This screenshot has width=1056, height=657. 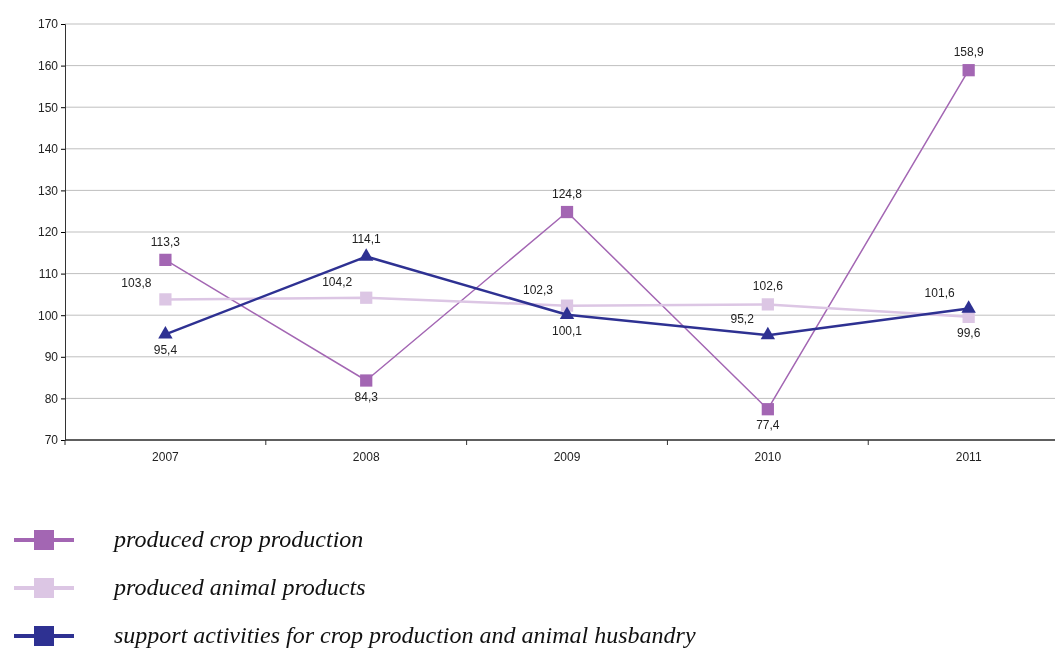 I want to click on x-tick-label: 2011, so click(x=968, y=456).